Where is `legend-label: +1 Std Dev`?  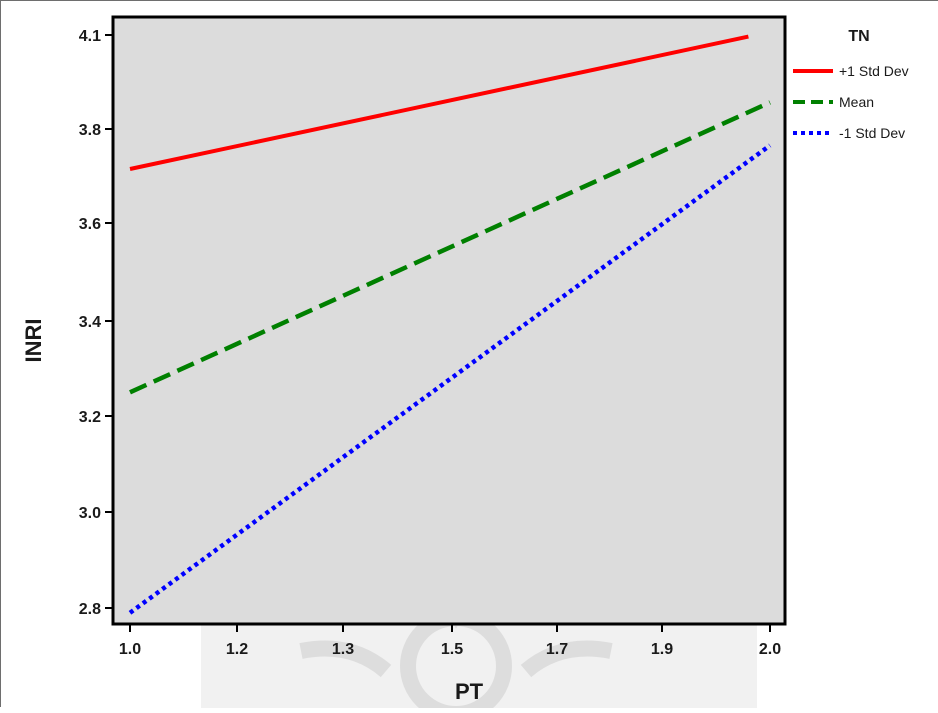
legend-label: +1 Std Dev is located at coordinates (874, 71).